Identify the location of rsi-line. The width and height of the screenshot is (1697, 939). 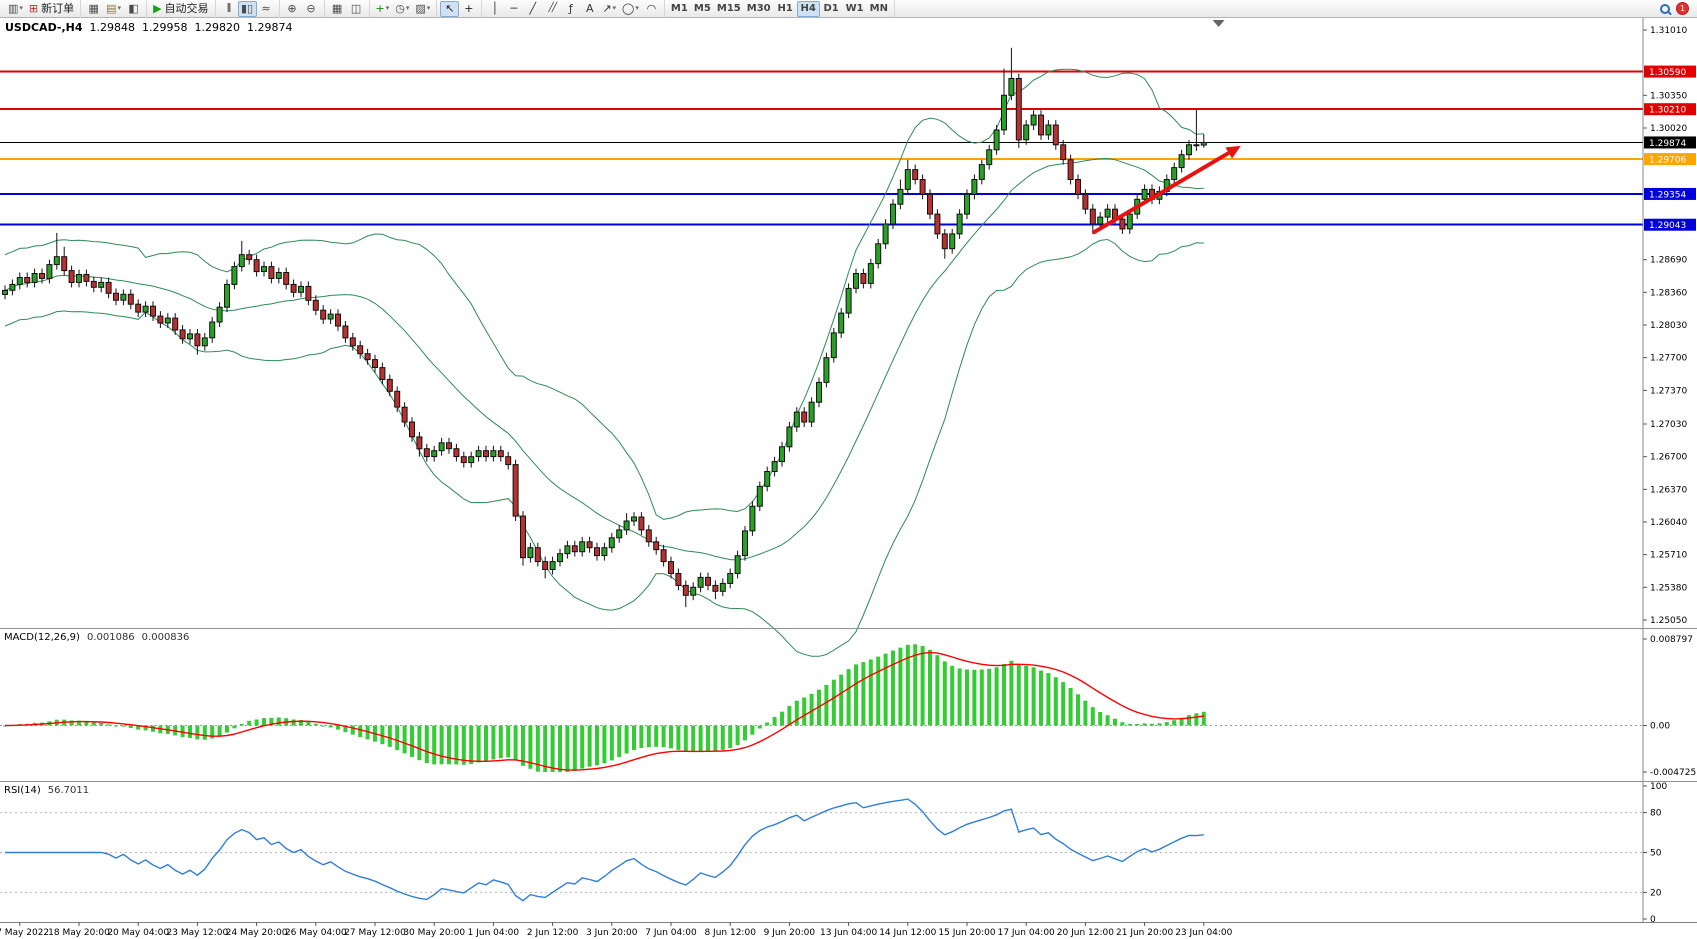
(604, 850).